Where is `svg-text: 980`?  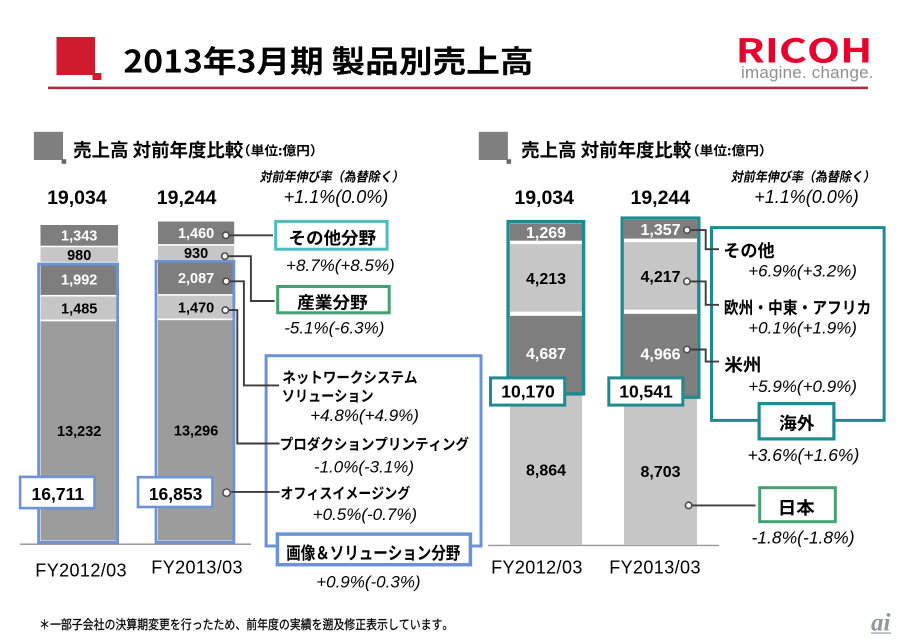 svg-text: 980 is located at coordinates (79, 256).